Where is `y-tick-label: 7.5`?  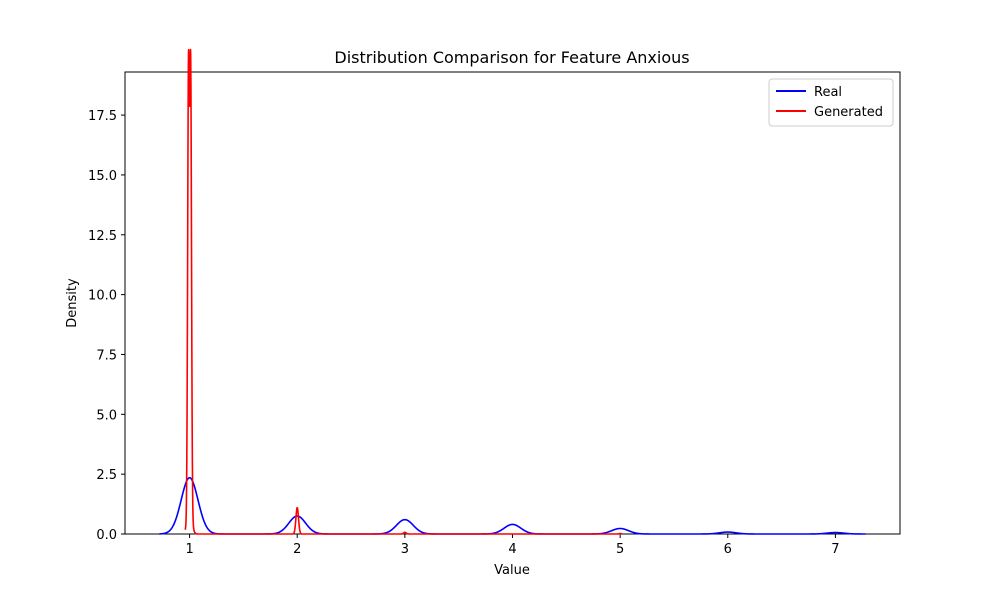
y-tick-label: 7.5 is located at coordinates (106, 355).